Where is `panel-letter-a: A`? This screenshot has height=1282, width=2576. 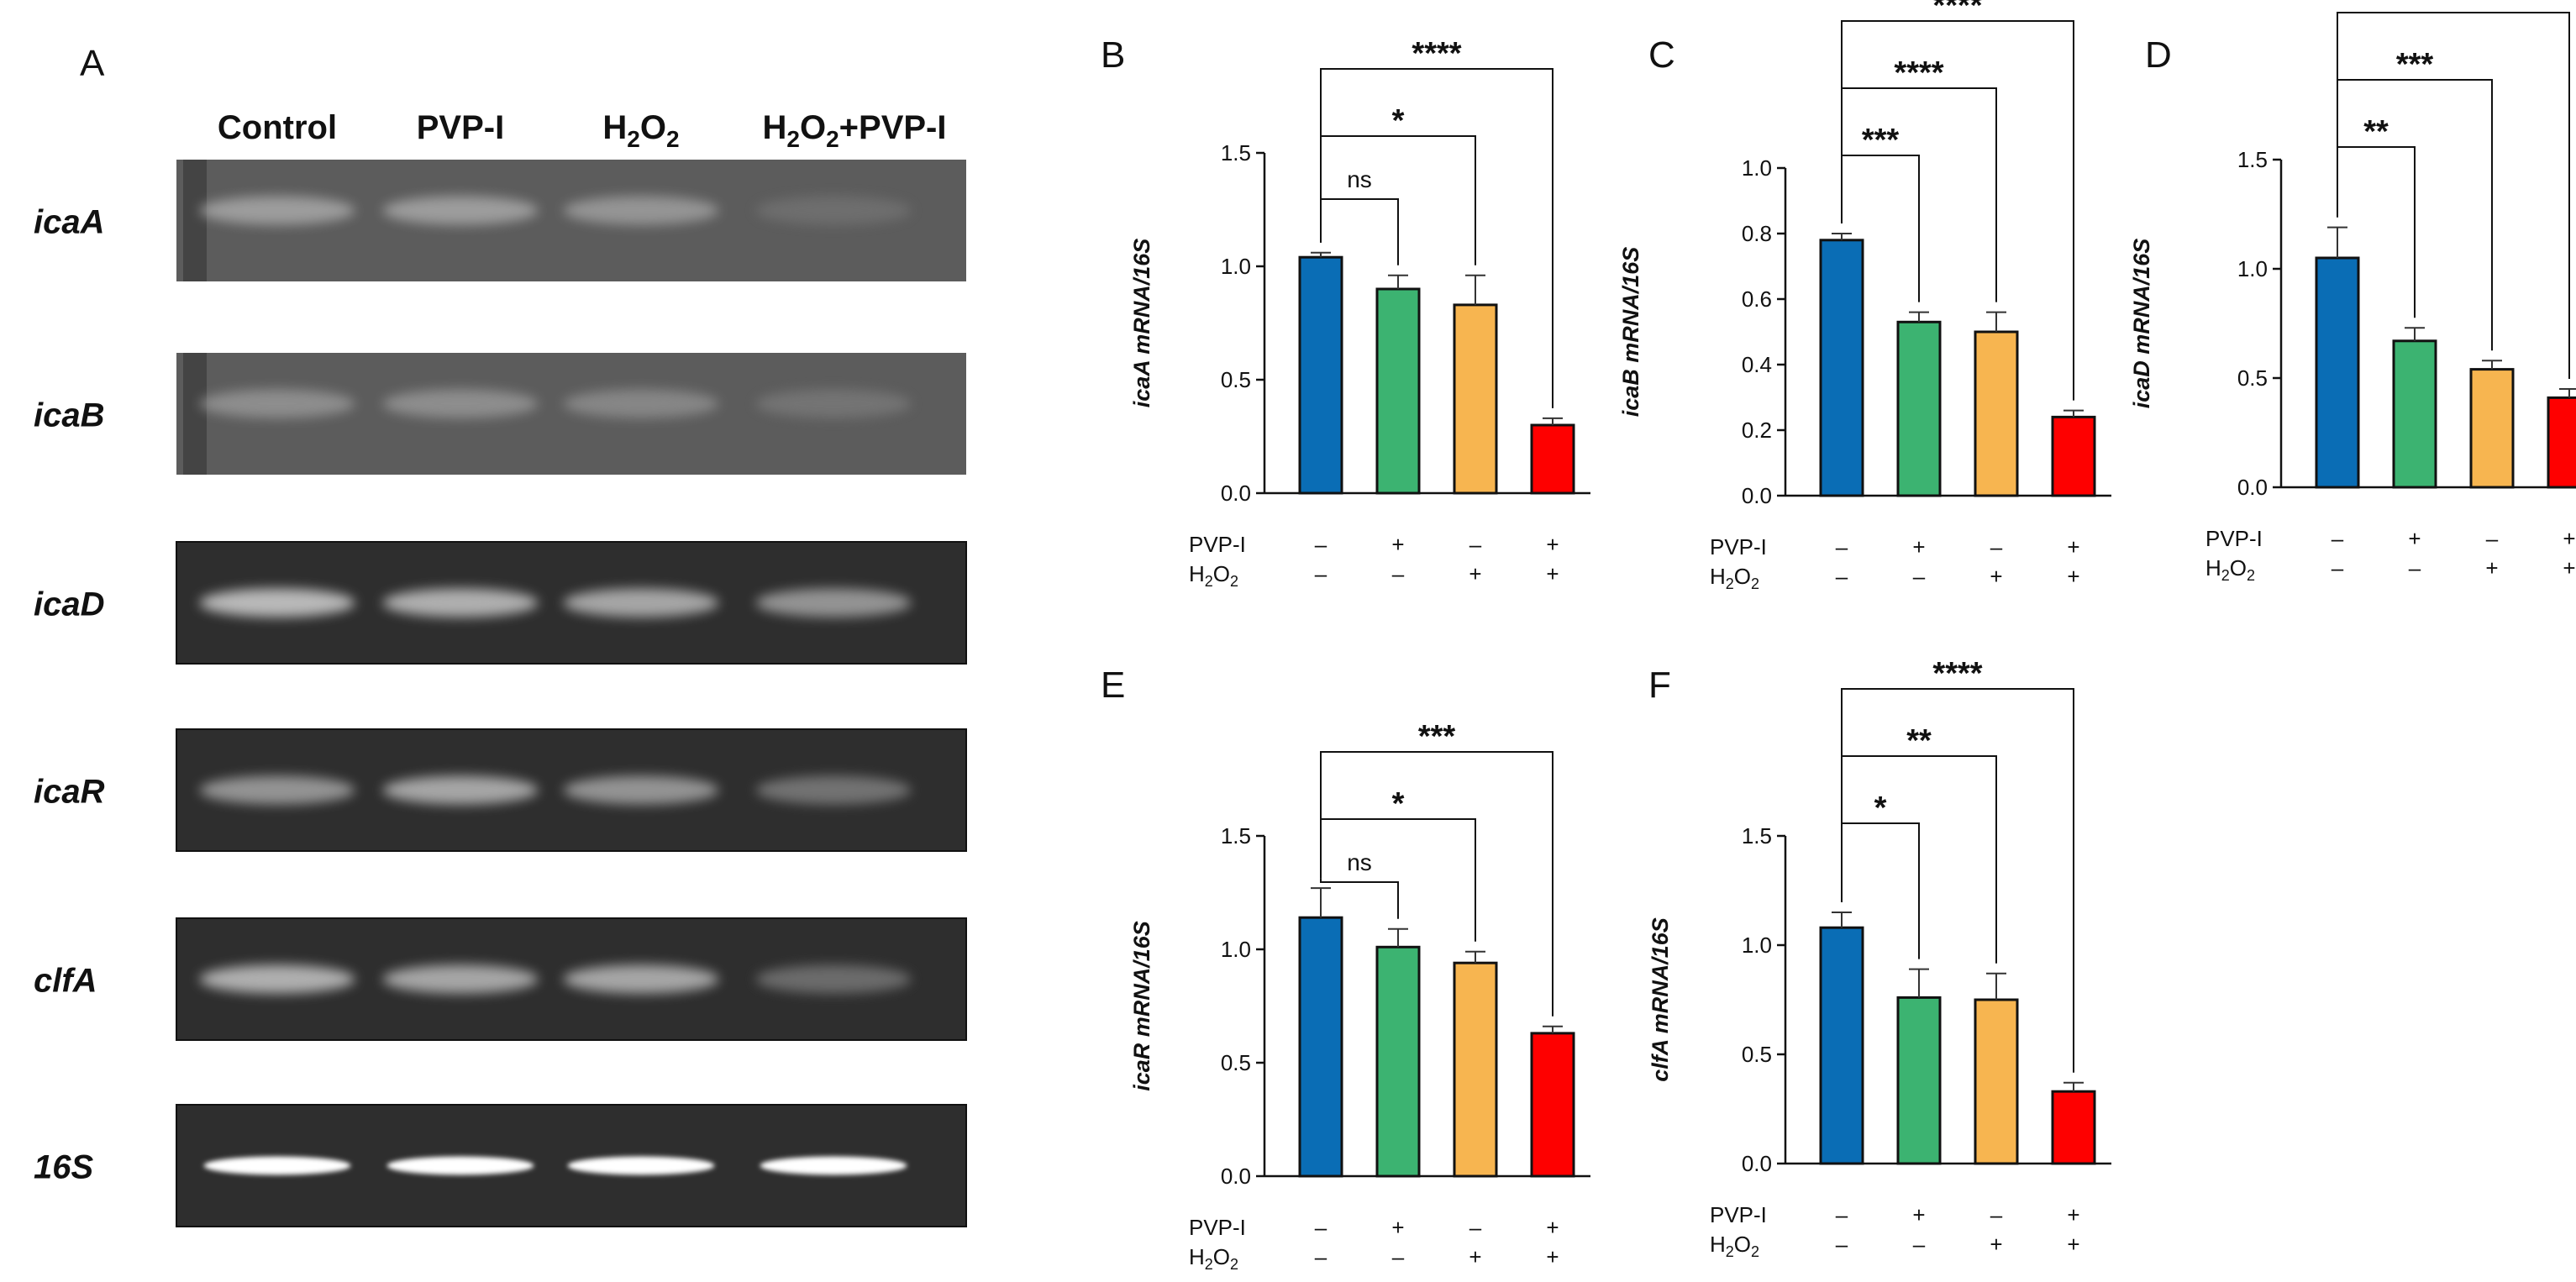
panel-letter-a: A is located at coordinates (92, 63).